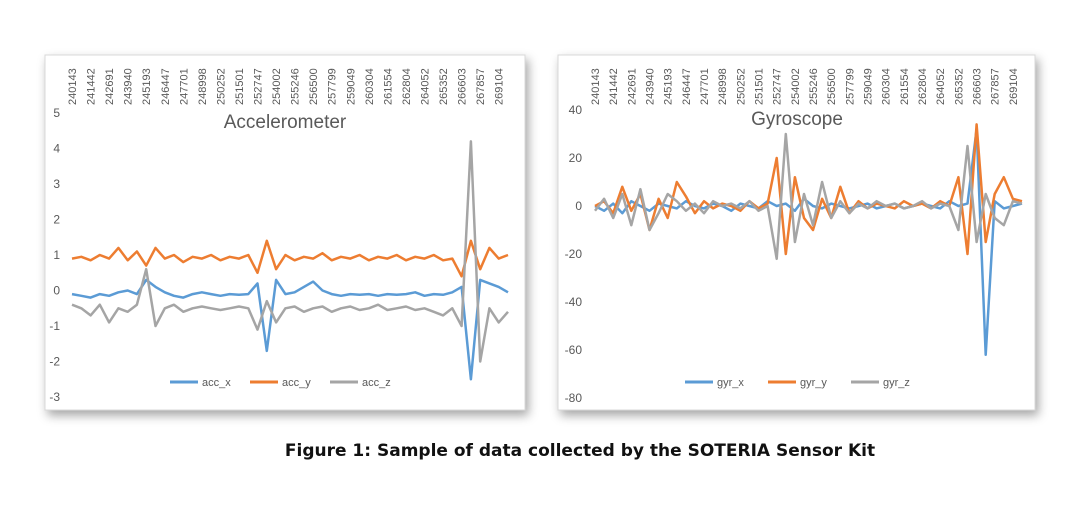 This screenshot has width=1088, height=512. What do you see at coordinates (285, 122) in the screenshot?
I see `chart-title: Accelerometer` at bounding box center [285, 122].